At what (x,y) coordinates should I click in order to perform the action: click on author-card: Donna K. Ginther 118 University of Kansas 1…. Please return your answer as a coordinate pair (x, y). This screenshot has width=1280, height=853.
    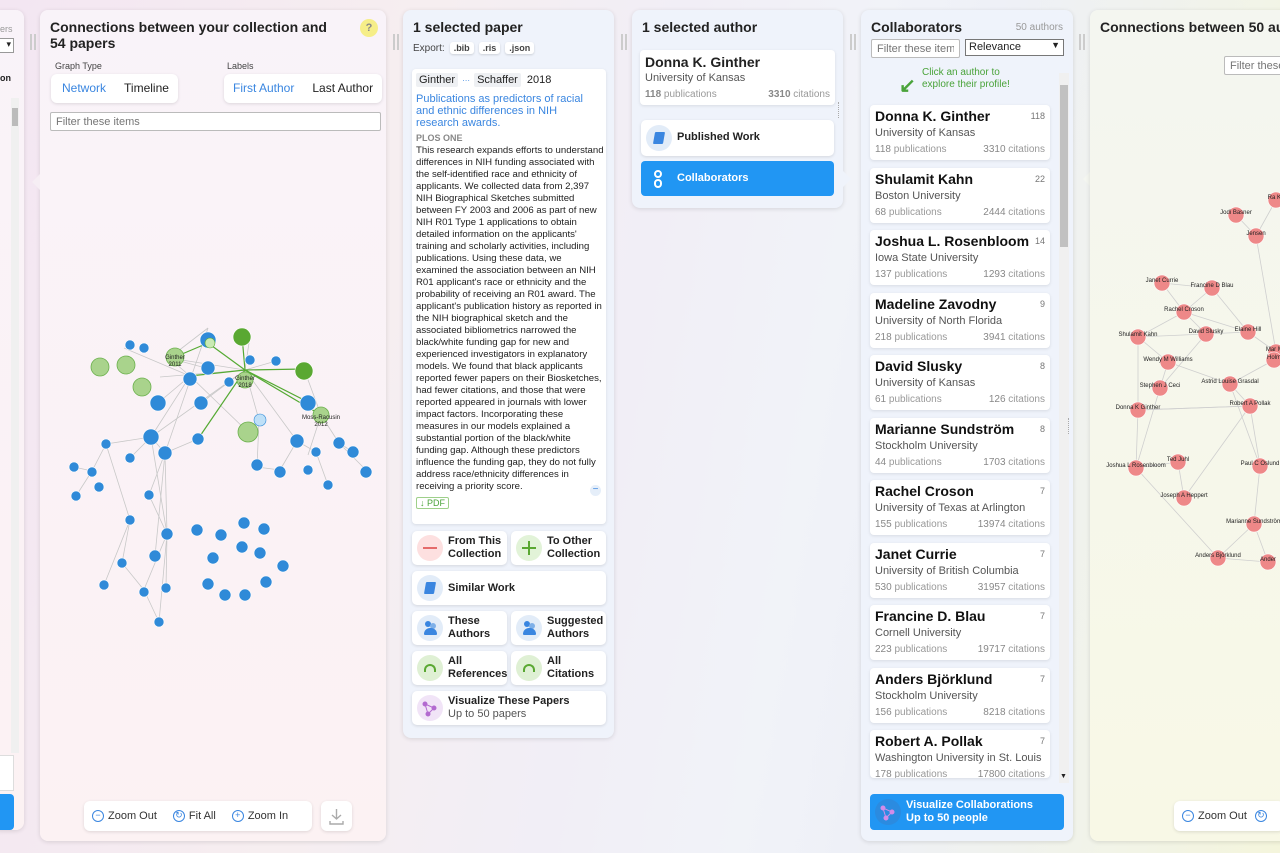
    Looking at the image, I should click on (960, 132).